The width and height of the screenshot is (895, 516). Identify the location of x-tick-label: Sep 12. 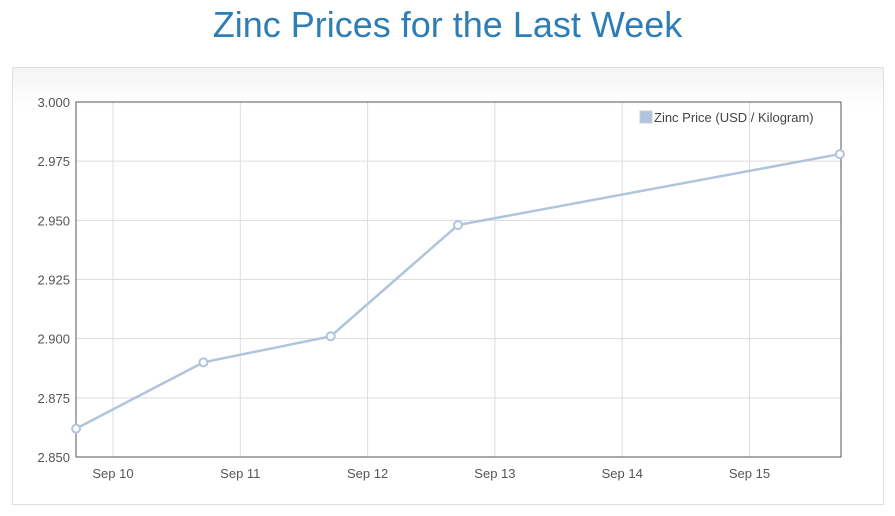
(367, 473).